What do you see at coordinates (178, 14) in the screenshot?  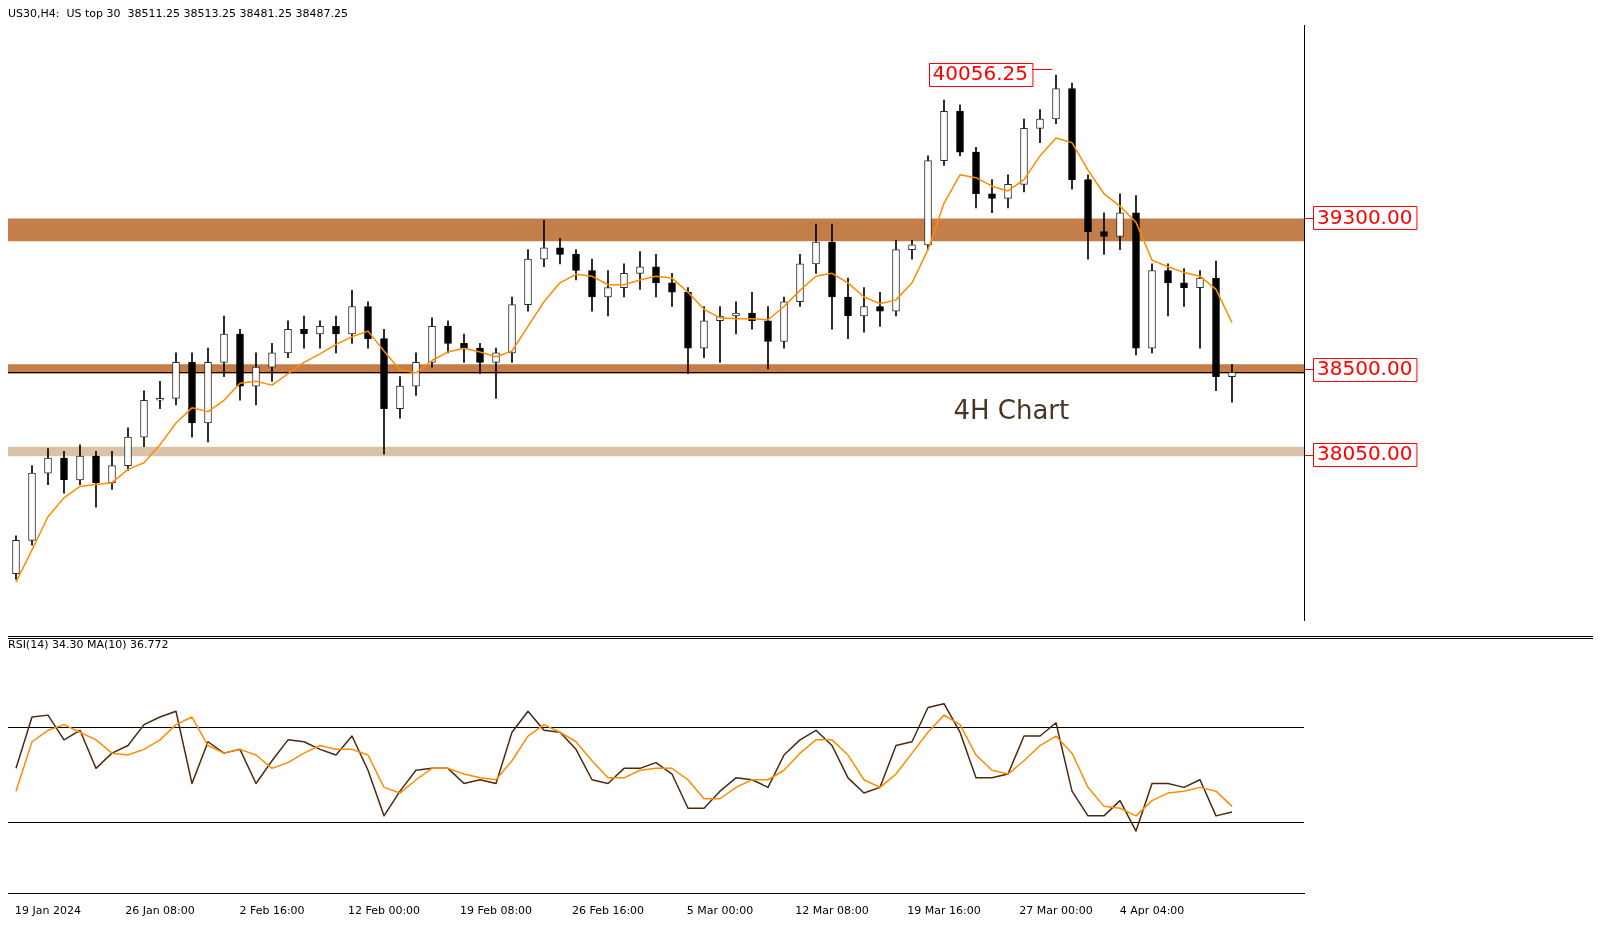 I see `chart-title: US30,H4: US top 30 38511.25 38513.25 38481.25 38487.25` at bounding box center [178, 14].